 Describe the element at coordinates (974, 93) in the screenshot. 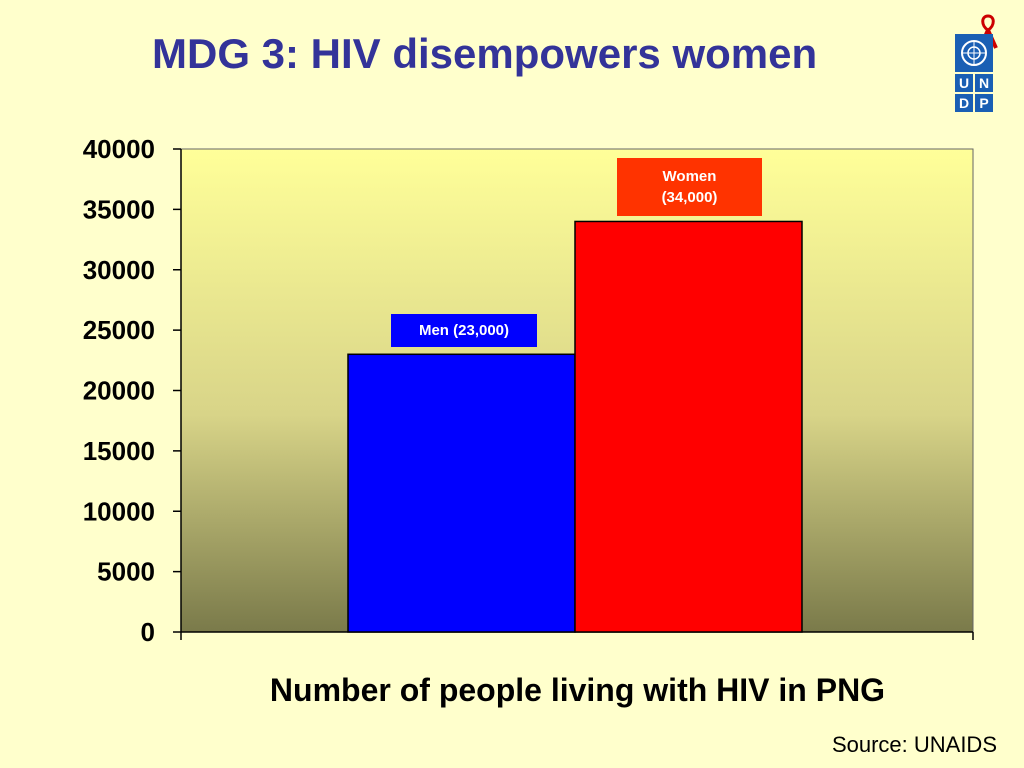

I see `undp-letters: U N D P` at that location.